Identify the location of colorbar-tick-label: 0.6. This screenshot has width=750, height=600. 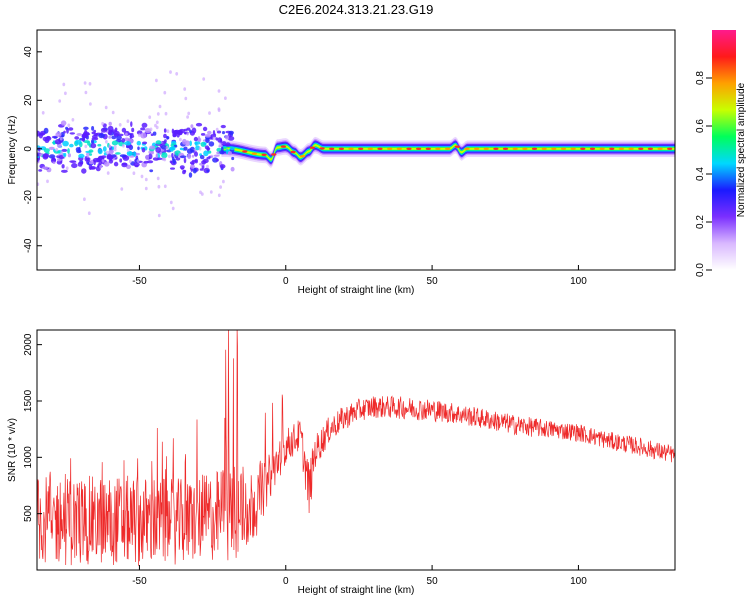
(700, 126).